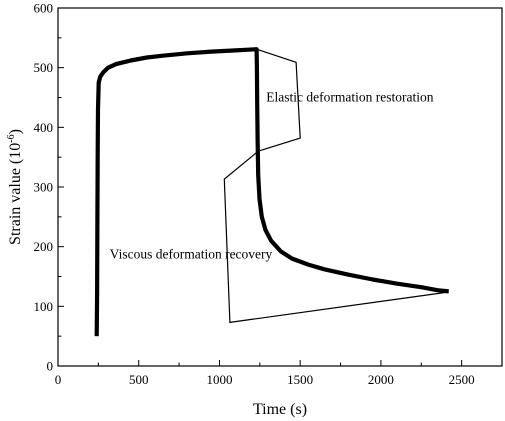 This screenshot has height=421, width=505. What do you see at coordinates (381, 379) in the screenshot?
I see `x-tick-label: 2000` at bounding box center [381, 379].